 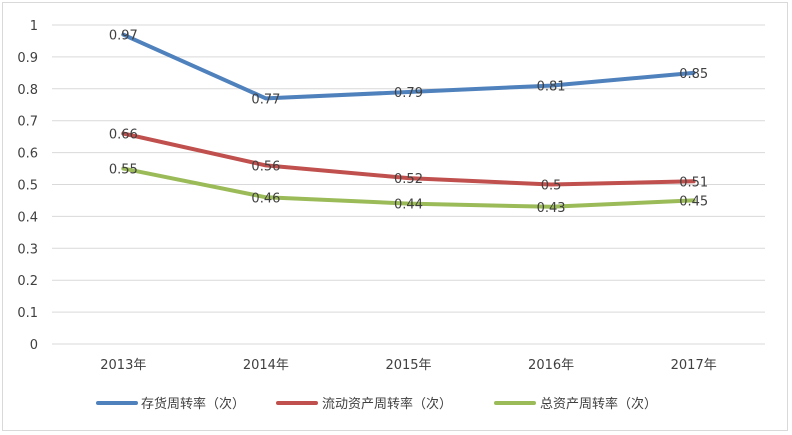 What do you see at coordinates (408, 205) in the screenshot?
I see `data-label: 0.44` at bounding box center [408, 205].